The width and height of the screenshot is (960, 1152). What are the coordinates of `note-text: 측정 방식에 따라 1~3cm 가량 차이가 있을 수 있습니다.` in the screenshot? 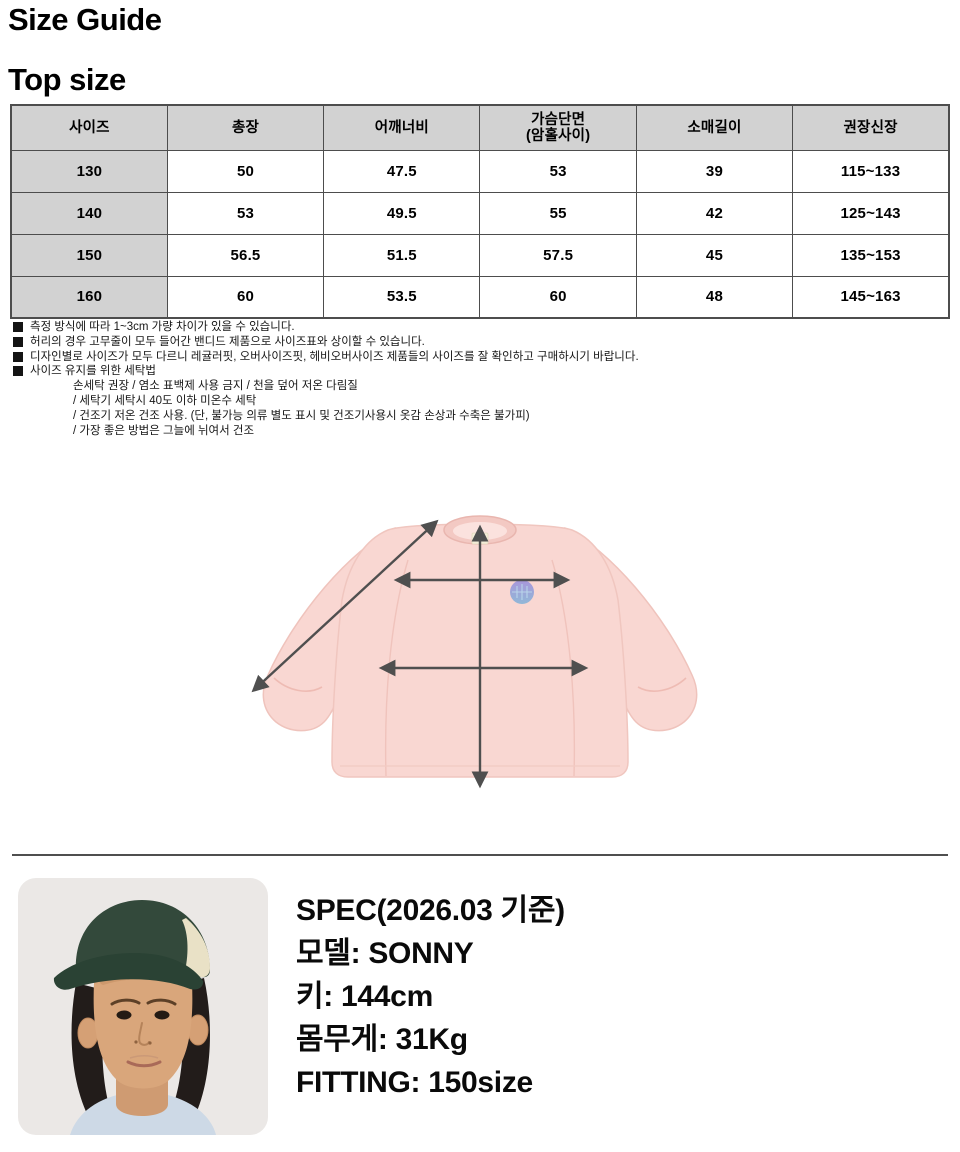 It's located at (162, 327).